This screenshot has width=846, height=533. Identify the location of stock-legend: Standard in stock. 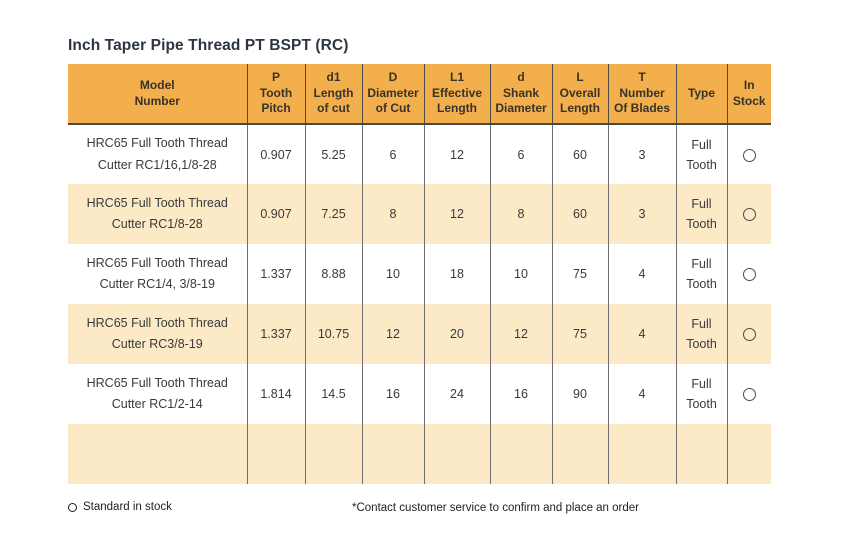
(120, 507).